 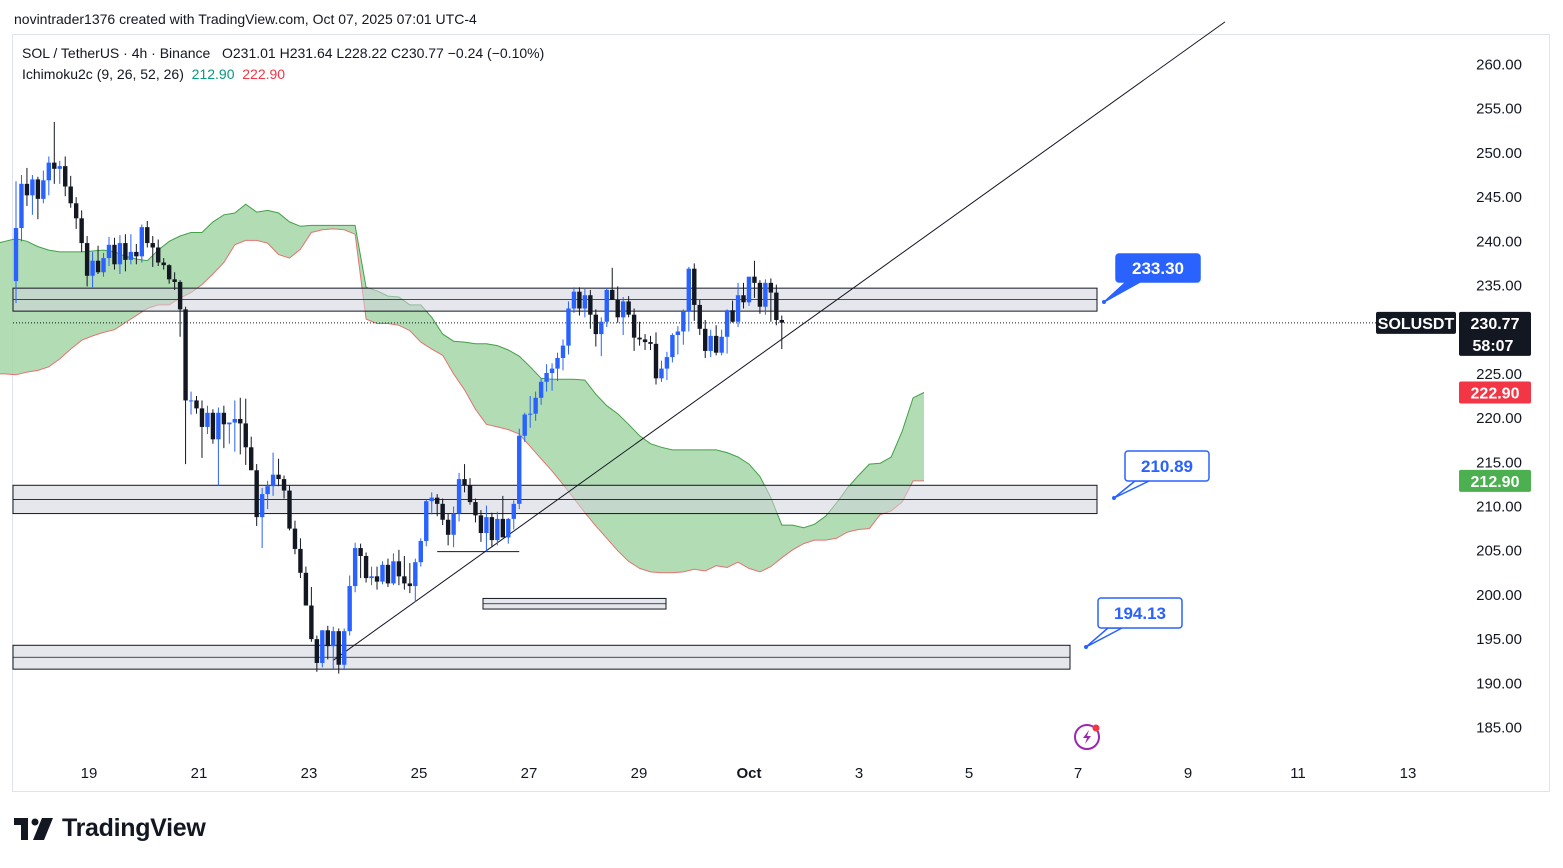 What do you see at coordinates (116, 53) in the screenshot?
I see `legend-symbol: SOL / TetherUS · 4h · Binance` at bounding box center [116, 53].